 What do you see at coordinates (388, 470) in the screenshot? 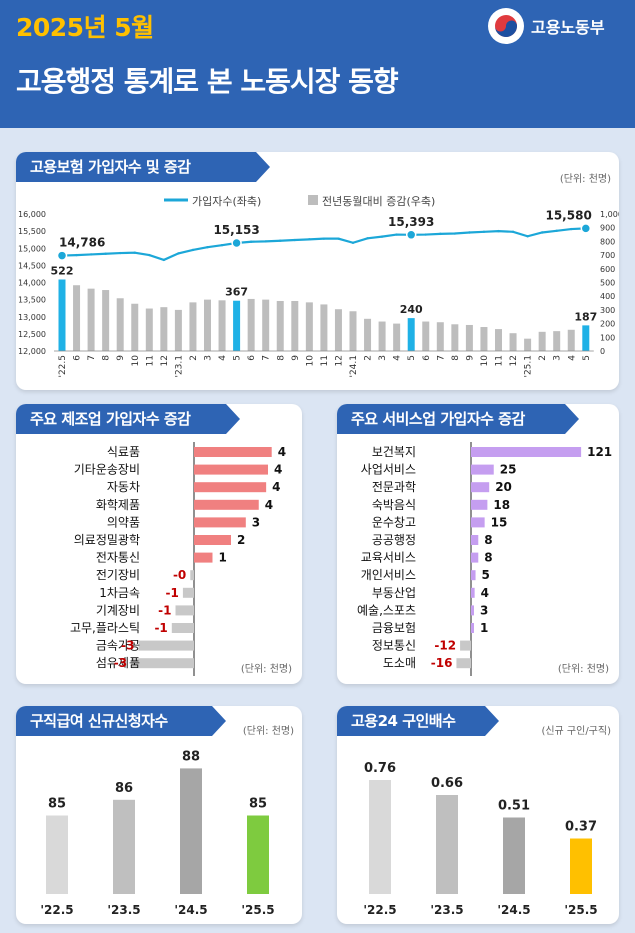
I see `category-label: 사업서비스` at bounding box center [388, 470].